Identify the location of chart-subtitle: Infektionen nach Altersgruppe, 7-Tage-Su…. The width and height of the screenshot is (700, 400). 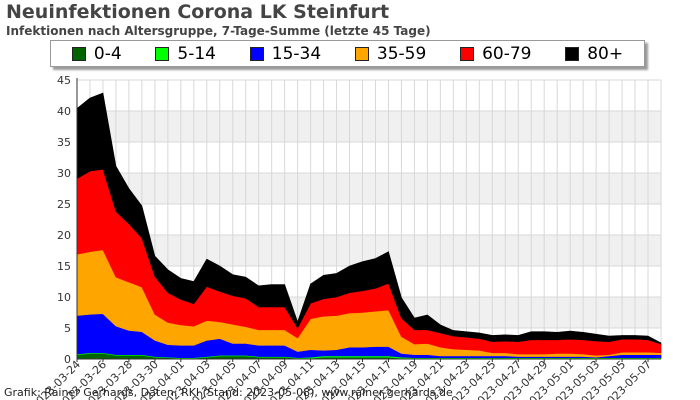
(218, 31).